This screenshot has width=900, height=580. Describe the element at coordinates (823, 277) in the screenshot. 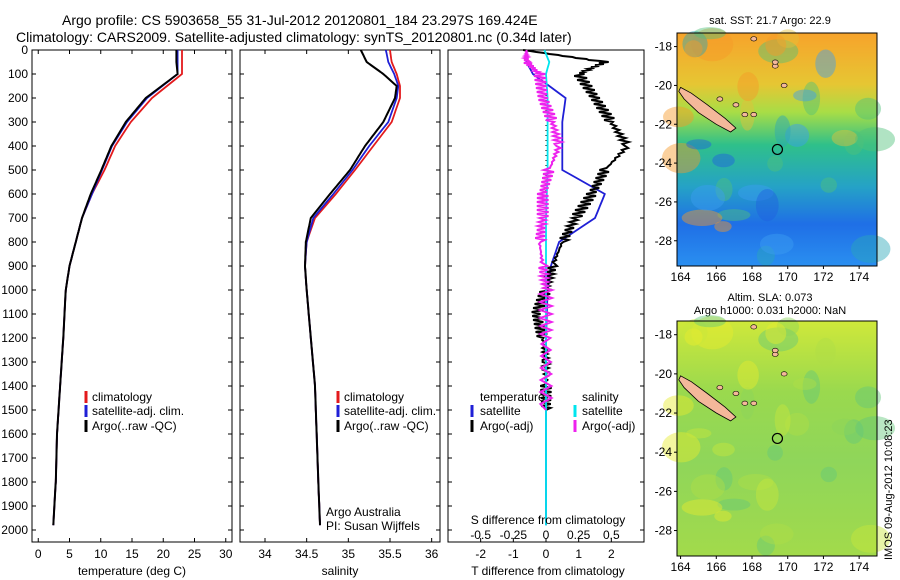

I see `map-x-tick-label: 172` at that location.